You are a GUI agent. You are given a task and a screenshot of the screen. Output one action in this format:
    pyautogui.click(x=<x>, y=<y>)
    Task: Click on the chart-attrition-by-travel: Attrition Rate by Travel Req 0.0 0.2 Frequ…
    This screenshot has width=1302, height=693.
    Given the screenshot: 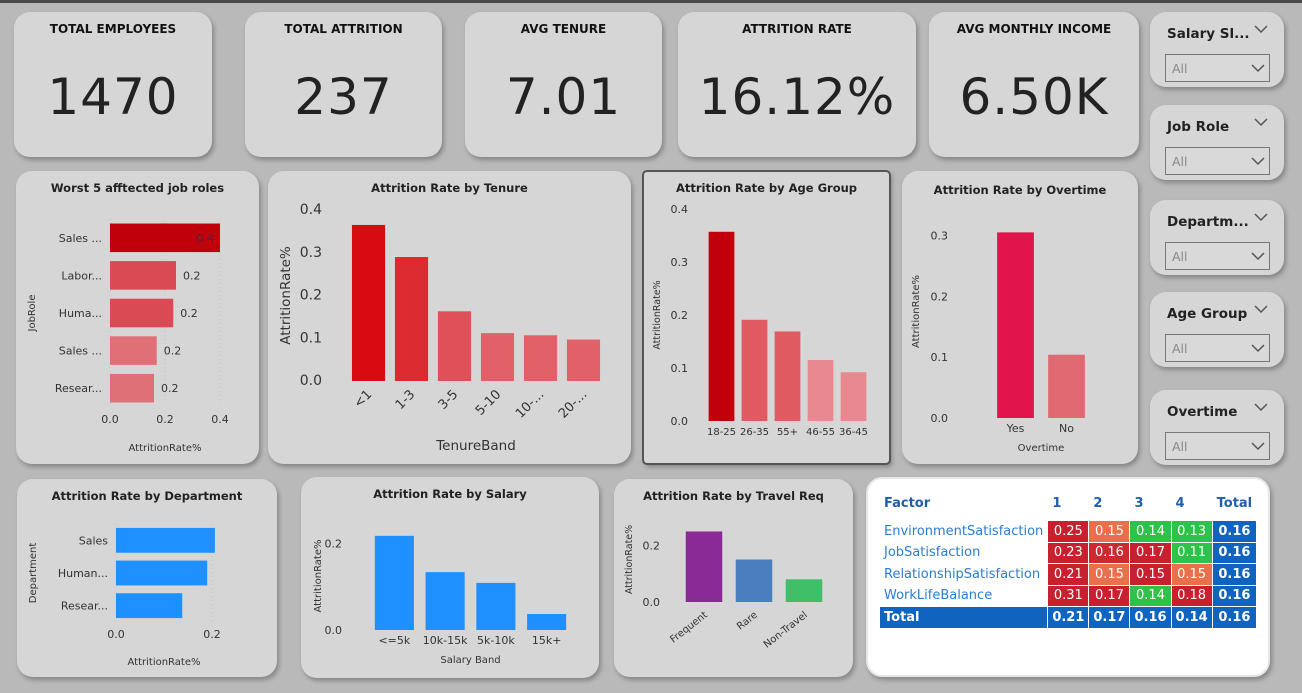 What is the action you would take?
    pyautogui.click(x=733, y=578)
    